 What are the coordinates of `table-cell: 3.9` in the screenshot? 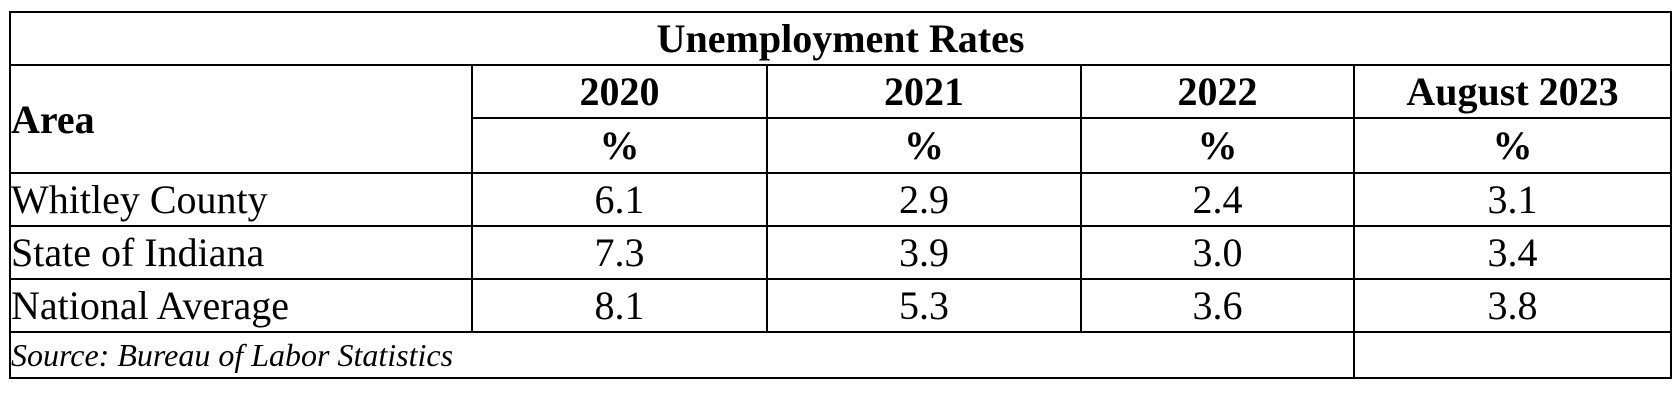 It's located at (924, 252).